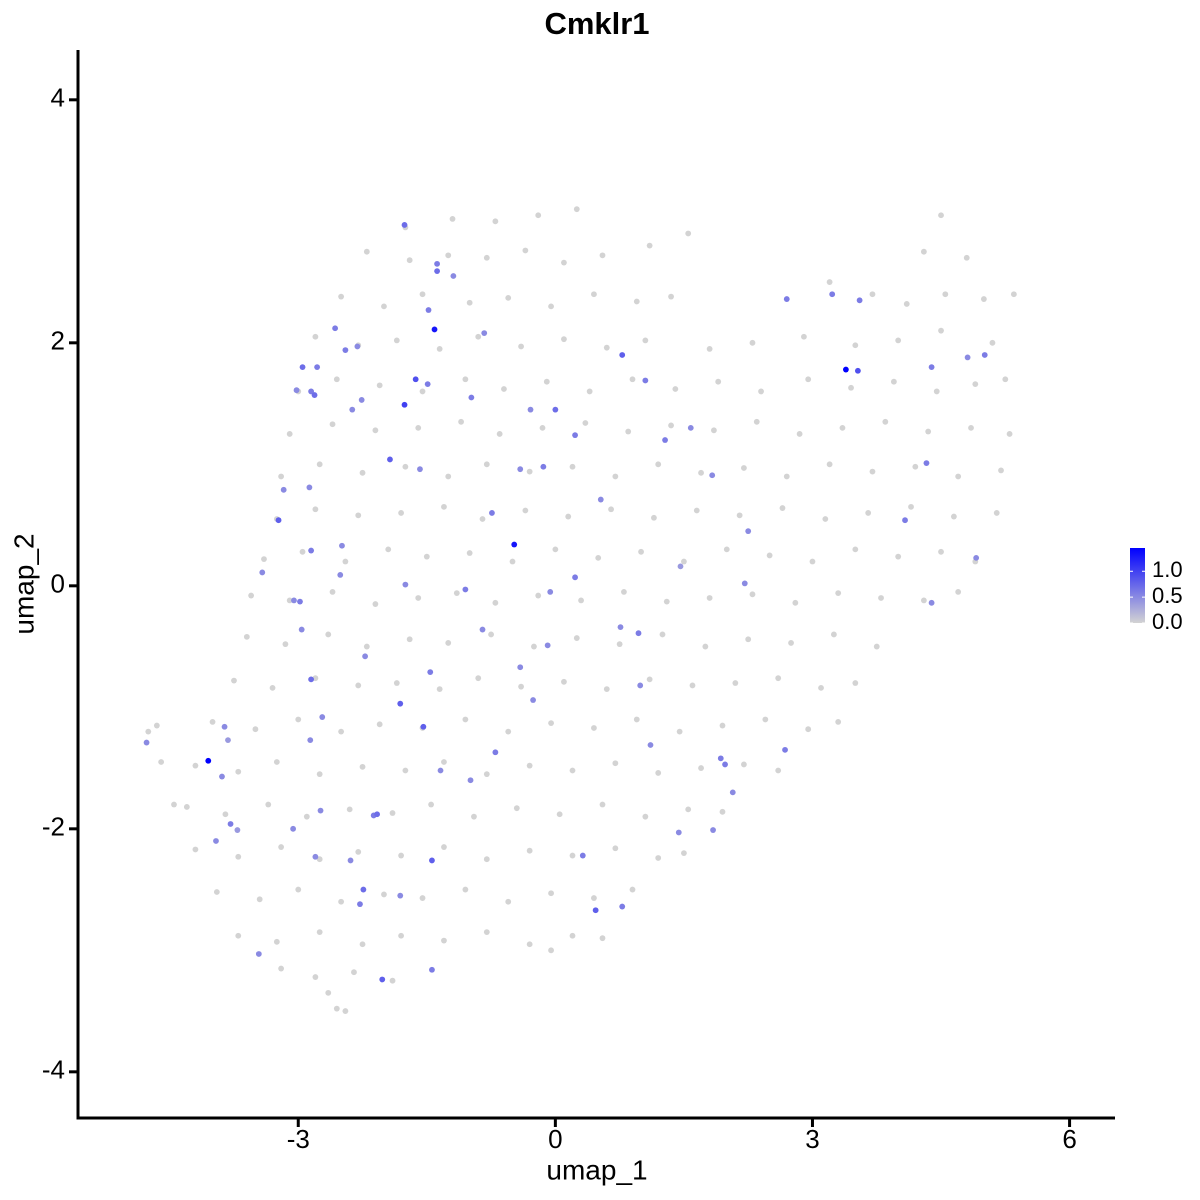 The height and width of the screenshot is (1200, 1200). What do you see at coordinates (596, 1169) in the screenshot?
I see `x-axis-label: umap_1` at bounding box center [596, 1169].